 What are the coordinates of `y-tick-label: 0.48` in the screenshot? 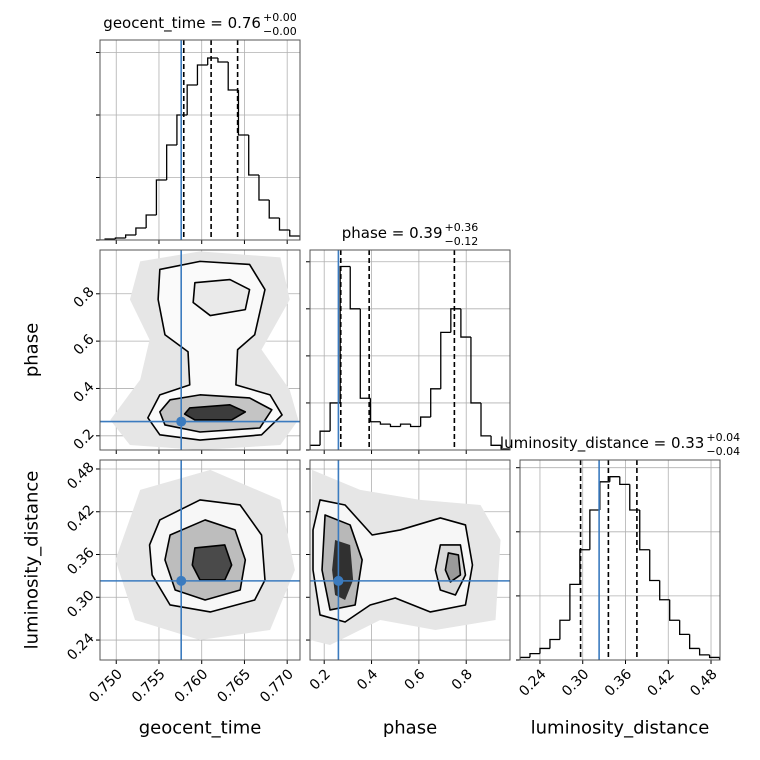 It's located at (80, 475).